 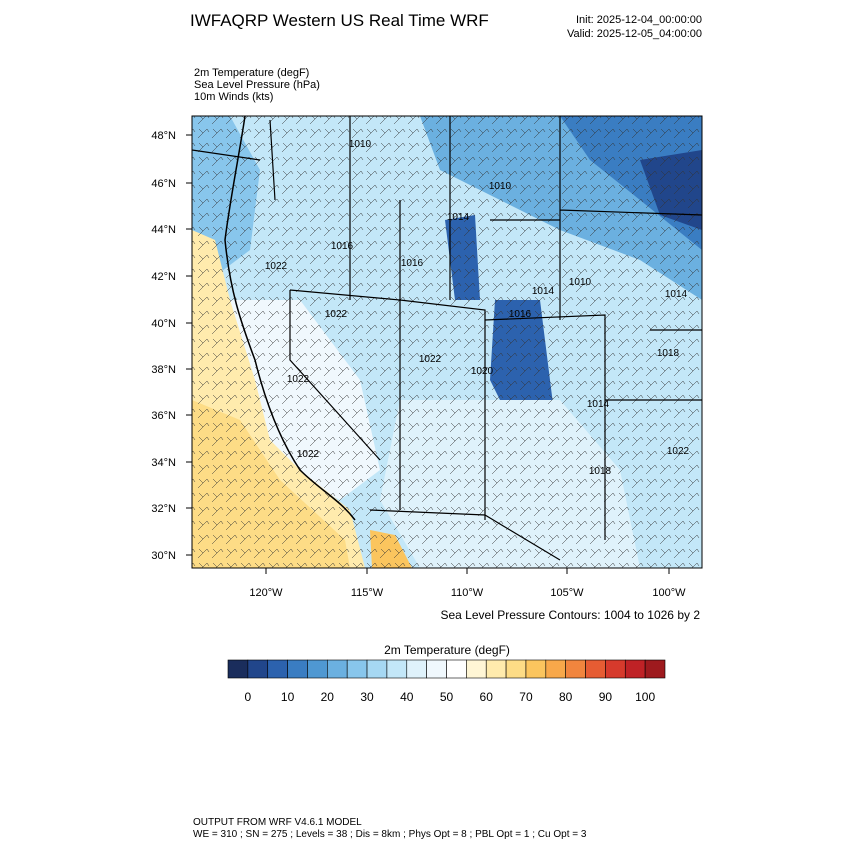 I want to click on field-name: Sea Level Pressure (hPa), so click(x=257, y=85).